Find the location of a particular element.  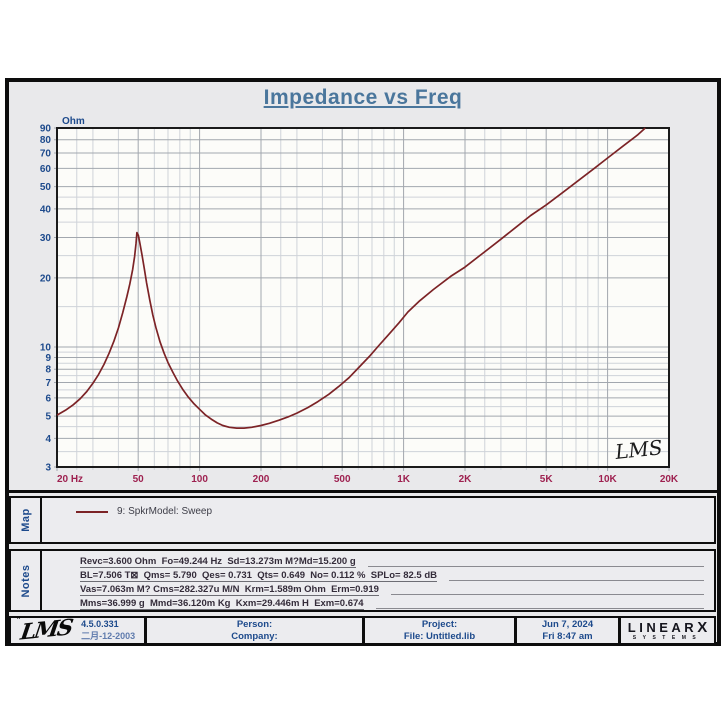

svg-text: 20 Hz is located at coordinates (70, 479).